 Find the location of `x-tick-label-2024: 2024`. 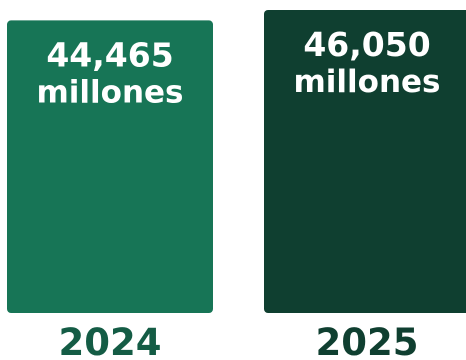

x-tick-label-2024: 2024 is located at coordinates (110, 340).